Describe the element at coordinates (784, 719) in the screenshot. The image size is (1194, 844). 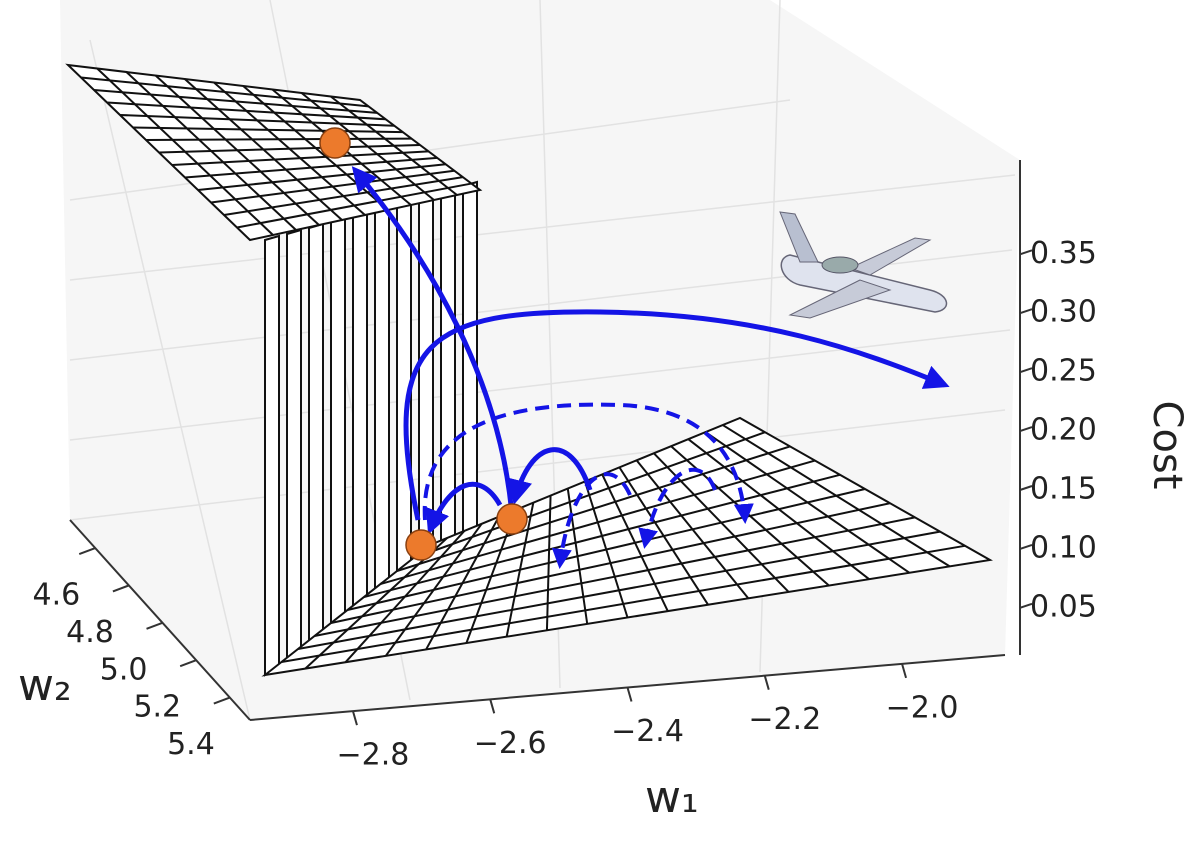
I see `x-tick-label: −2.2` at that location.